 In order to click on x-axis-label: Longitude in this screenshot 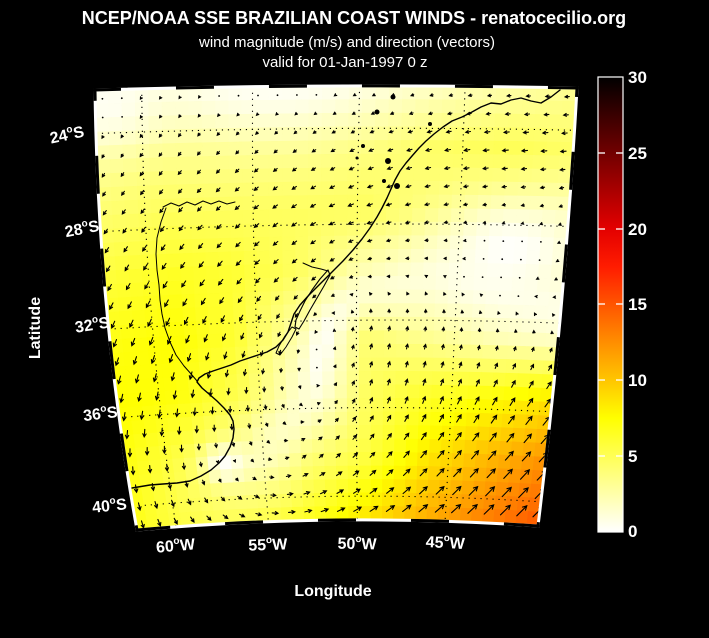, I will do `click(332, 591)`.